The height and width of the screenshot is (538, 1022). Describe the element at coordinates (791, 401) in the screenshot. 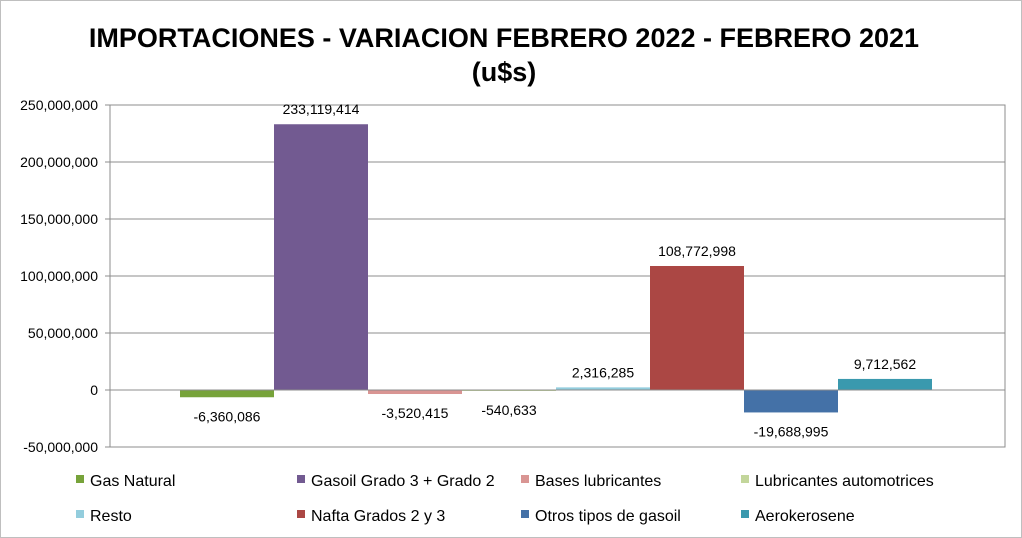

I see `bar-otros-tipos-de-gasoil` at that location.